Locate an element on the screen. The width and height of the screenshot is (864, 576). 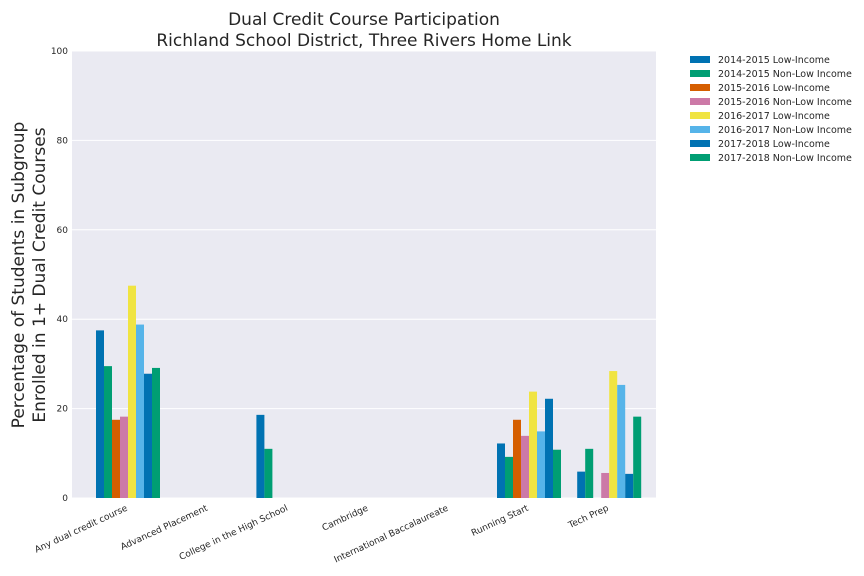
y-tick-label: 100 is located at coordinates (59, 52).